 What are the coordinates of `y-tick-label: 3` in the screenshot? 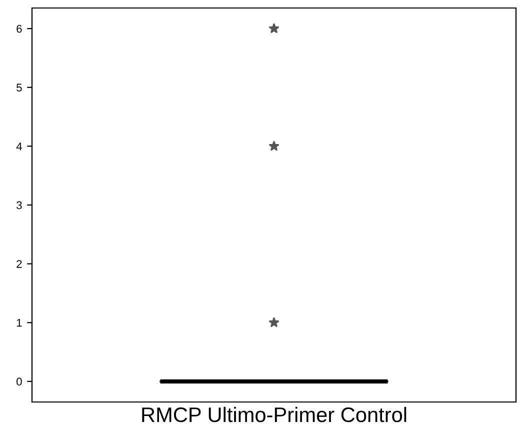 It's located at (19, 205).